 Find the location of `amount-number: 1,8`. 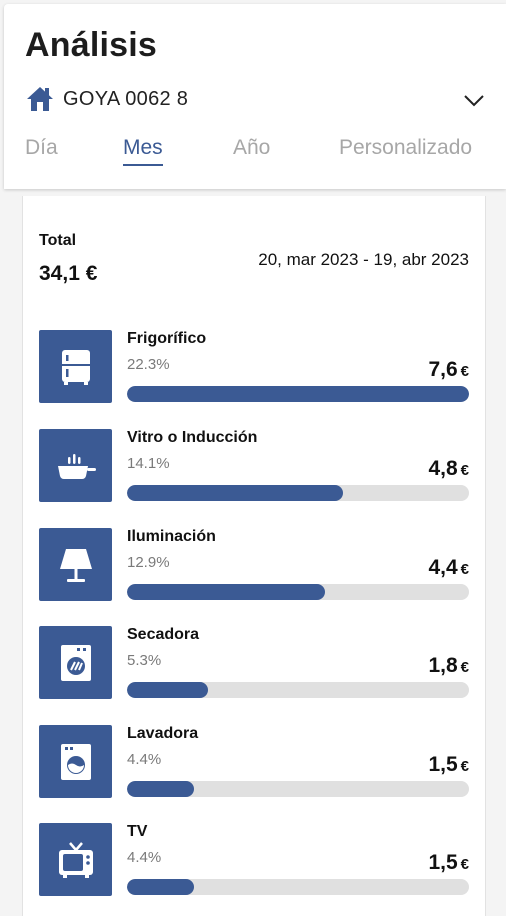

amount-number: 1,8 is located at coordinates (443, 665).